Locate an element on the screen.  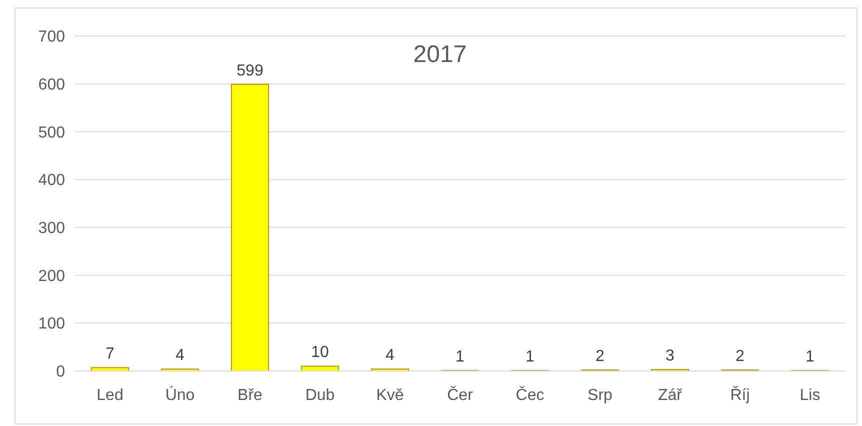
y-tick-label: 100 is located at coordinates (52, 324).